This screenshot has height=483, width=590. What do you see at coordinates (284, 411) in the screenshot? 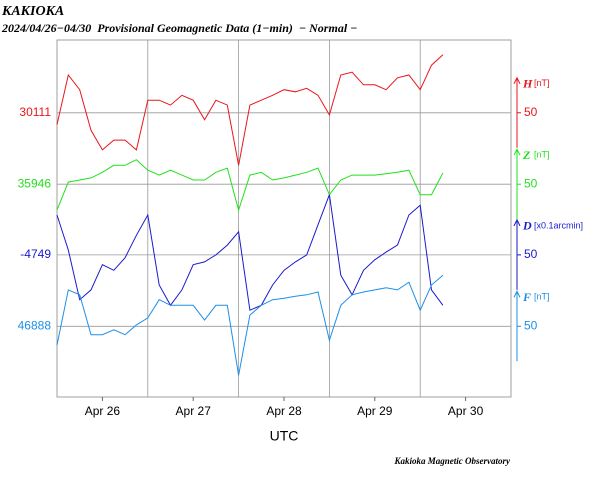
I see `x-tick-label: Apr 28` at bounding box center [284, 411].